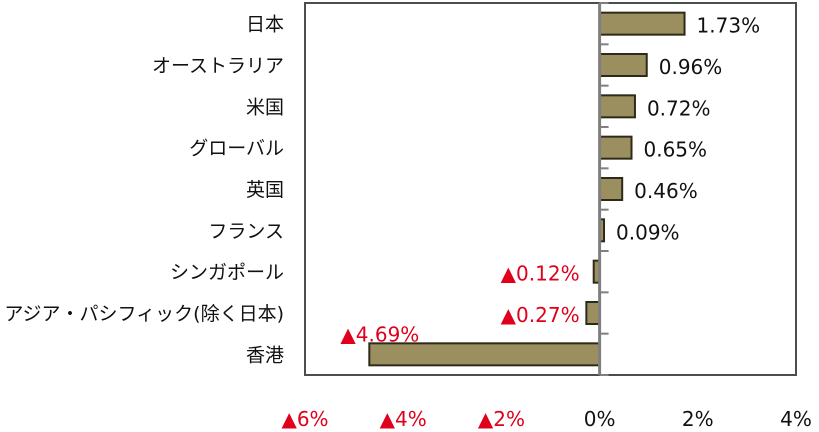 Image resolution: width=819 pixels, height=432 pixels. What do you see at coordinates (648, 232) in the screenshot?
I see `data-label: 0.09%` at bounding box center [648, 232].